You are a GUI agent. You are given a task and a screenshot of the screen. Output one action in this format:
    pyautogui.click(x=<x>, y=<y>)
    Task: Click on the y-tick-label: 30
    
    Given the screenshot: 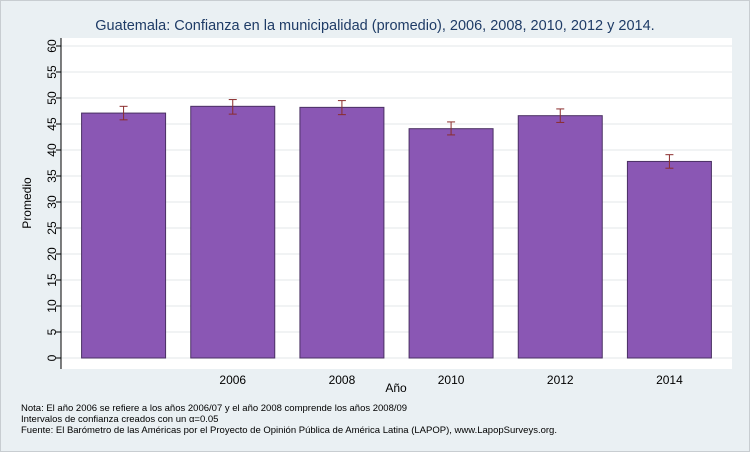 What is the action you would take?
    pyautogui.click(x=52, y=202)
    